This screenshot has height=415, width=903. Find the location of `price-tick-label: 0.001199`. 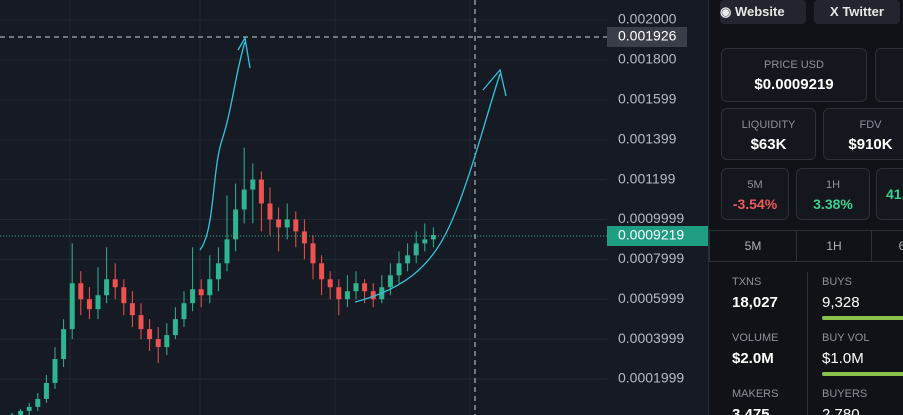

price-tick-label: 0.001199 is located at coordinates (647, 178).